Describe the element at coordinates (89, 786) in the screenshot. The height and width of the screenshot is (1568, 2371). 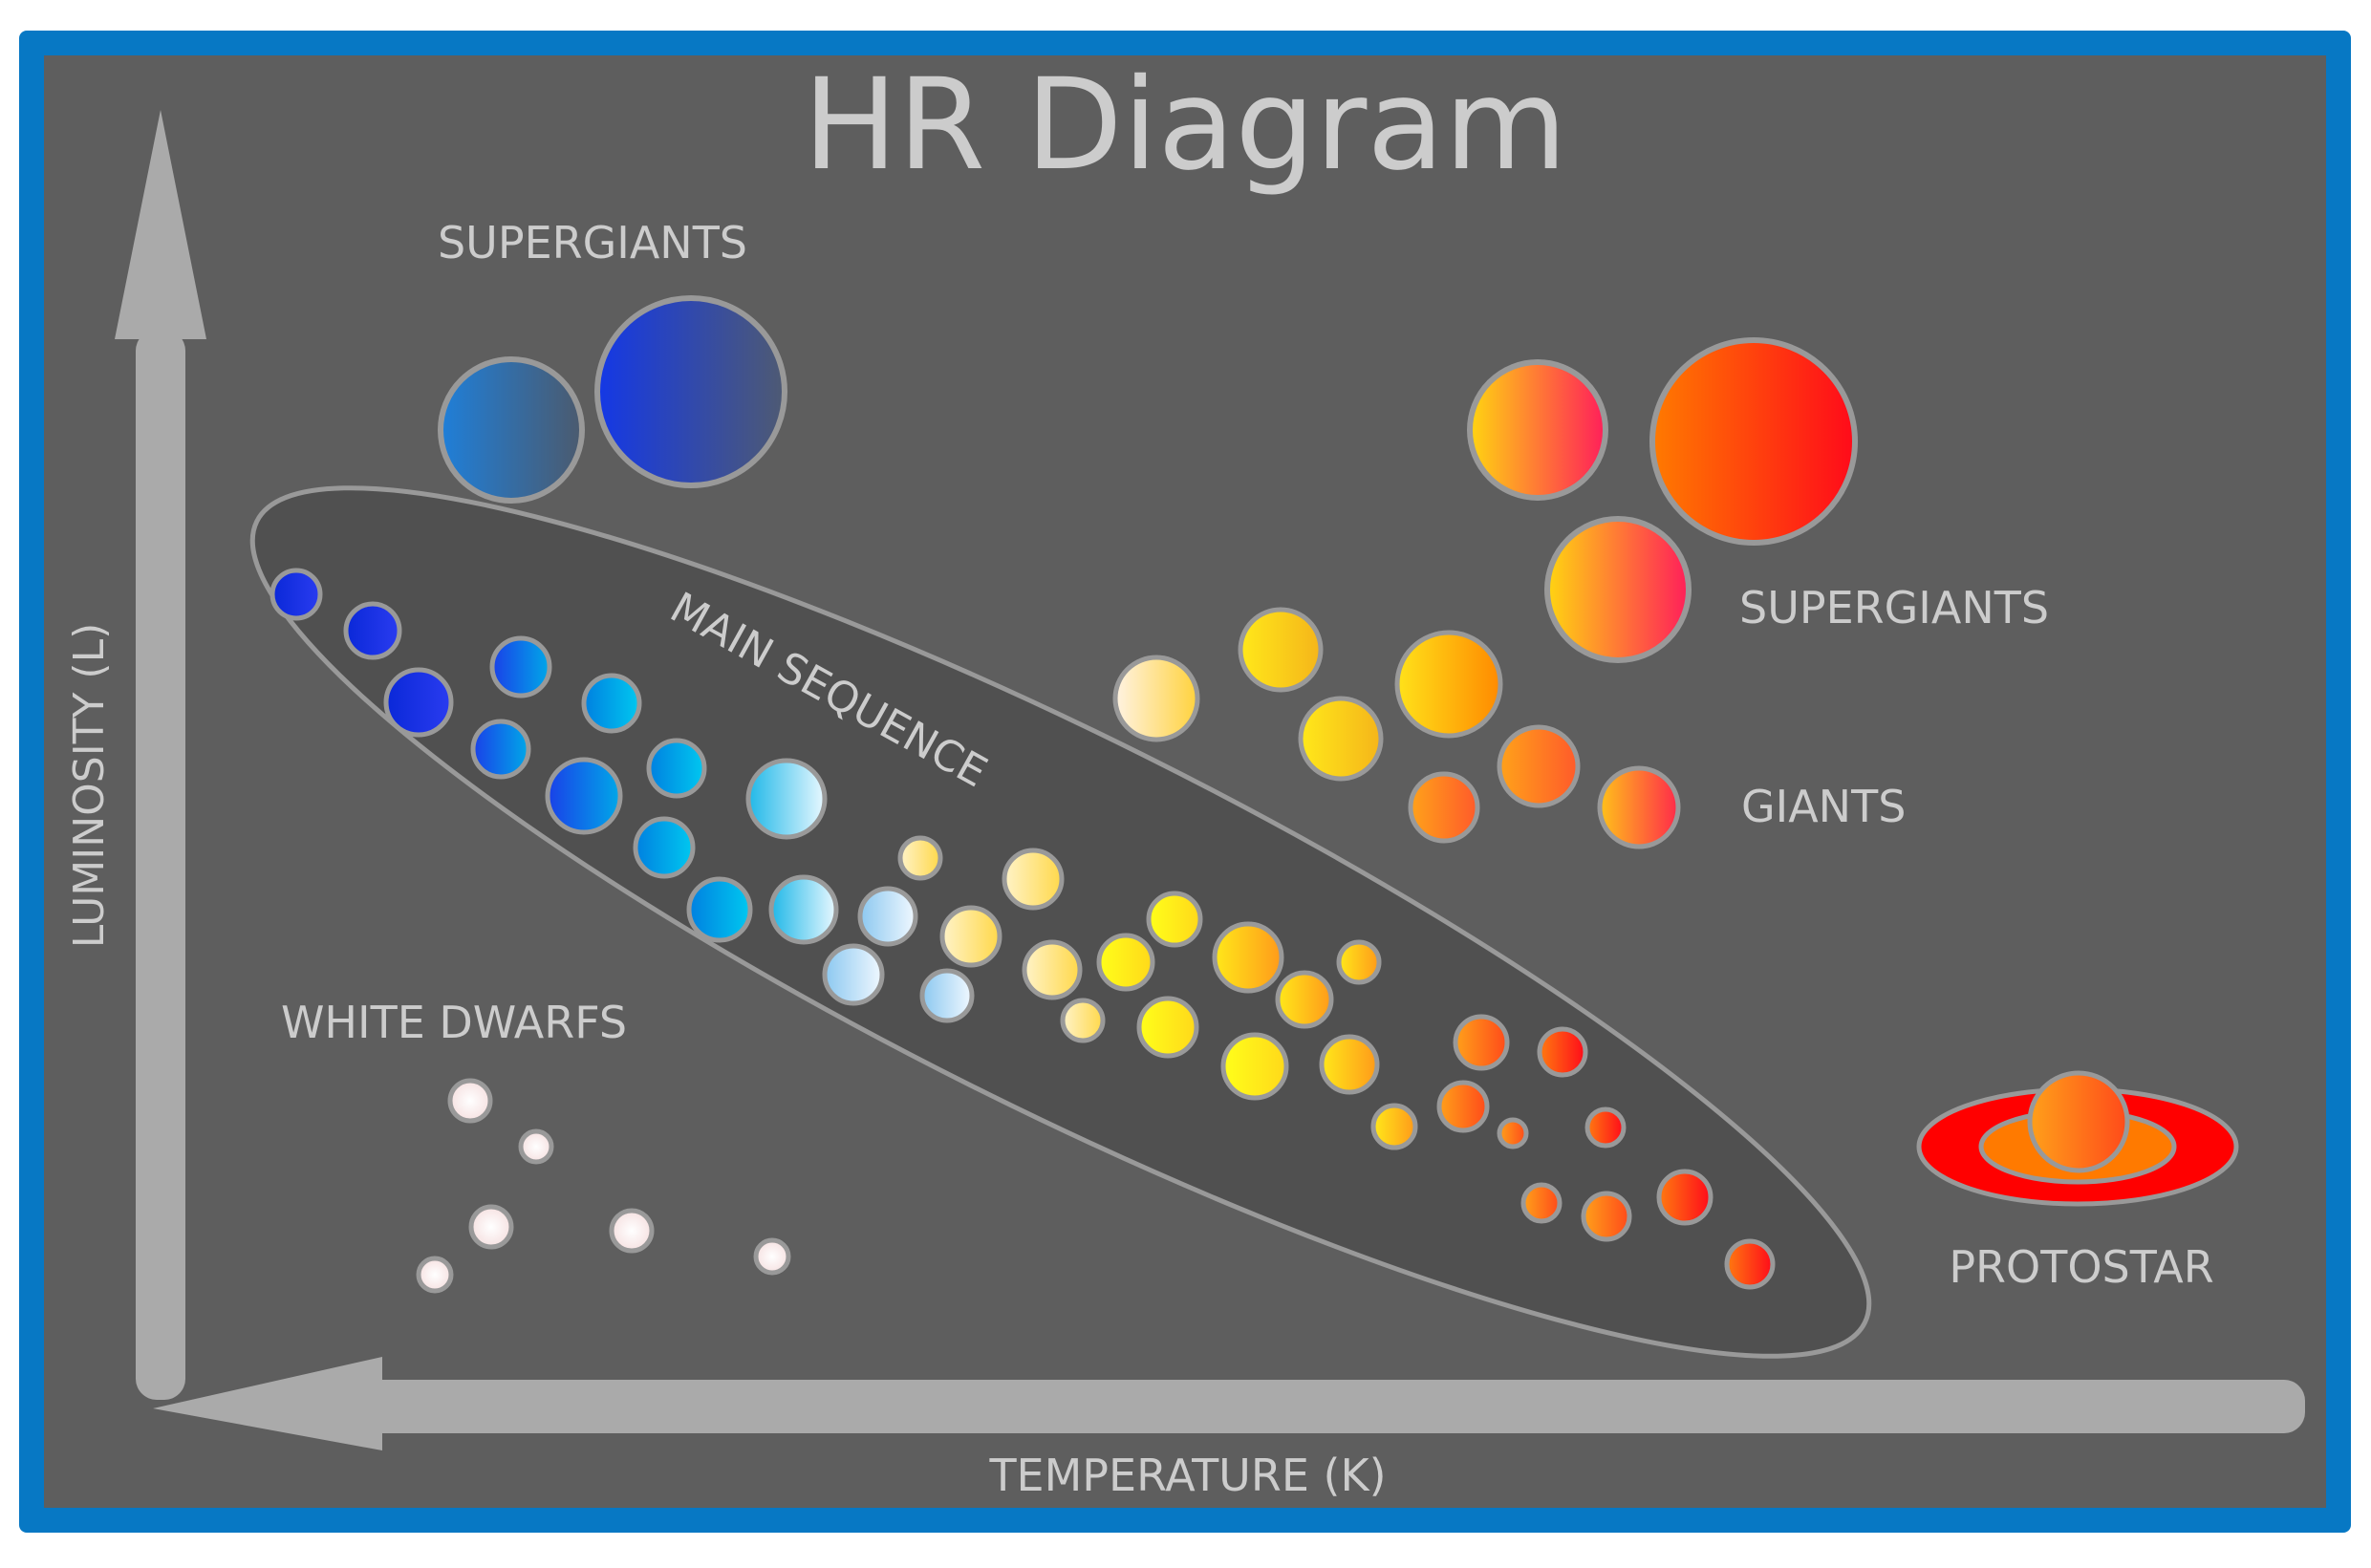
I see `y-axis-label: LUMINOSITY (L)` at that location.